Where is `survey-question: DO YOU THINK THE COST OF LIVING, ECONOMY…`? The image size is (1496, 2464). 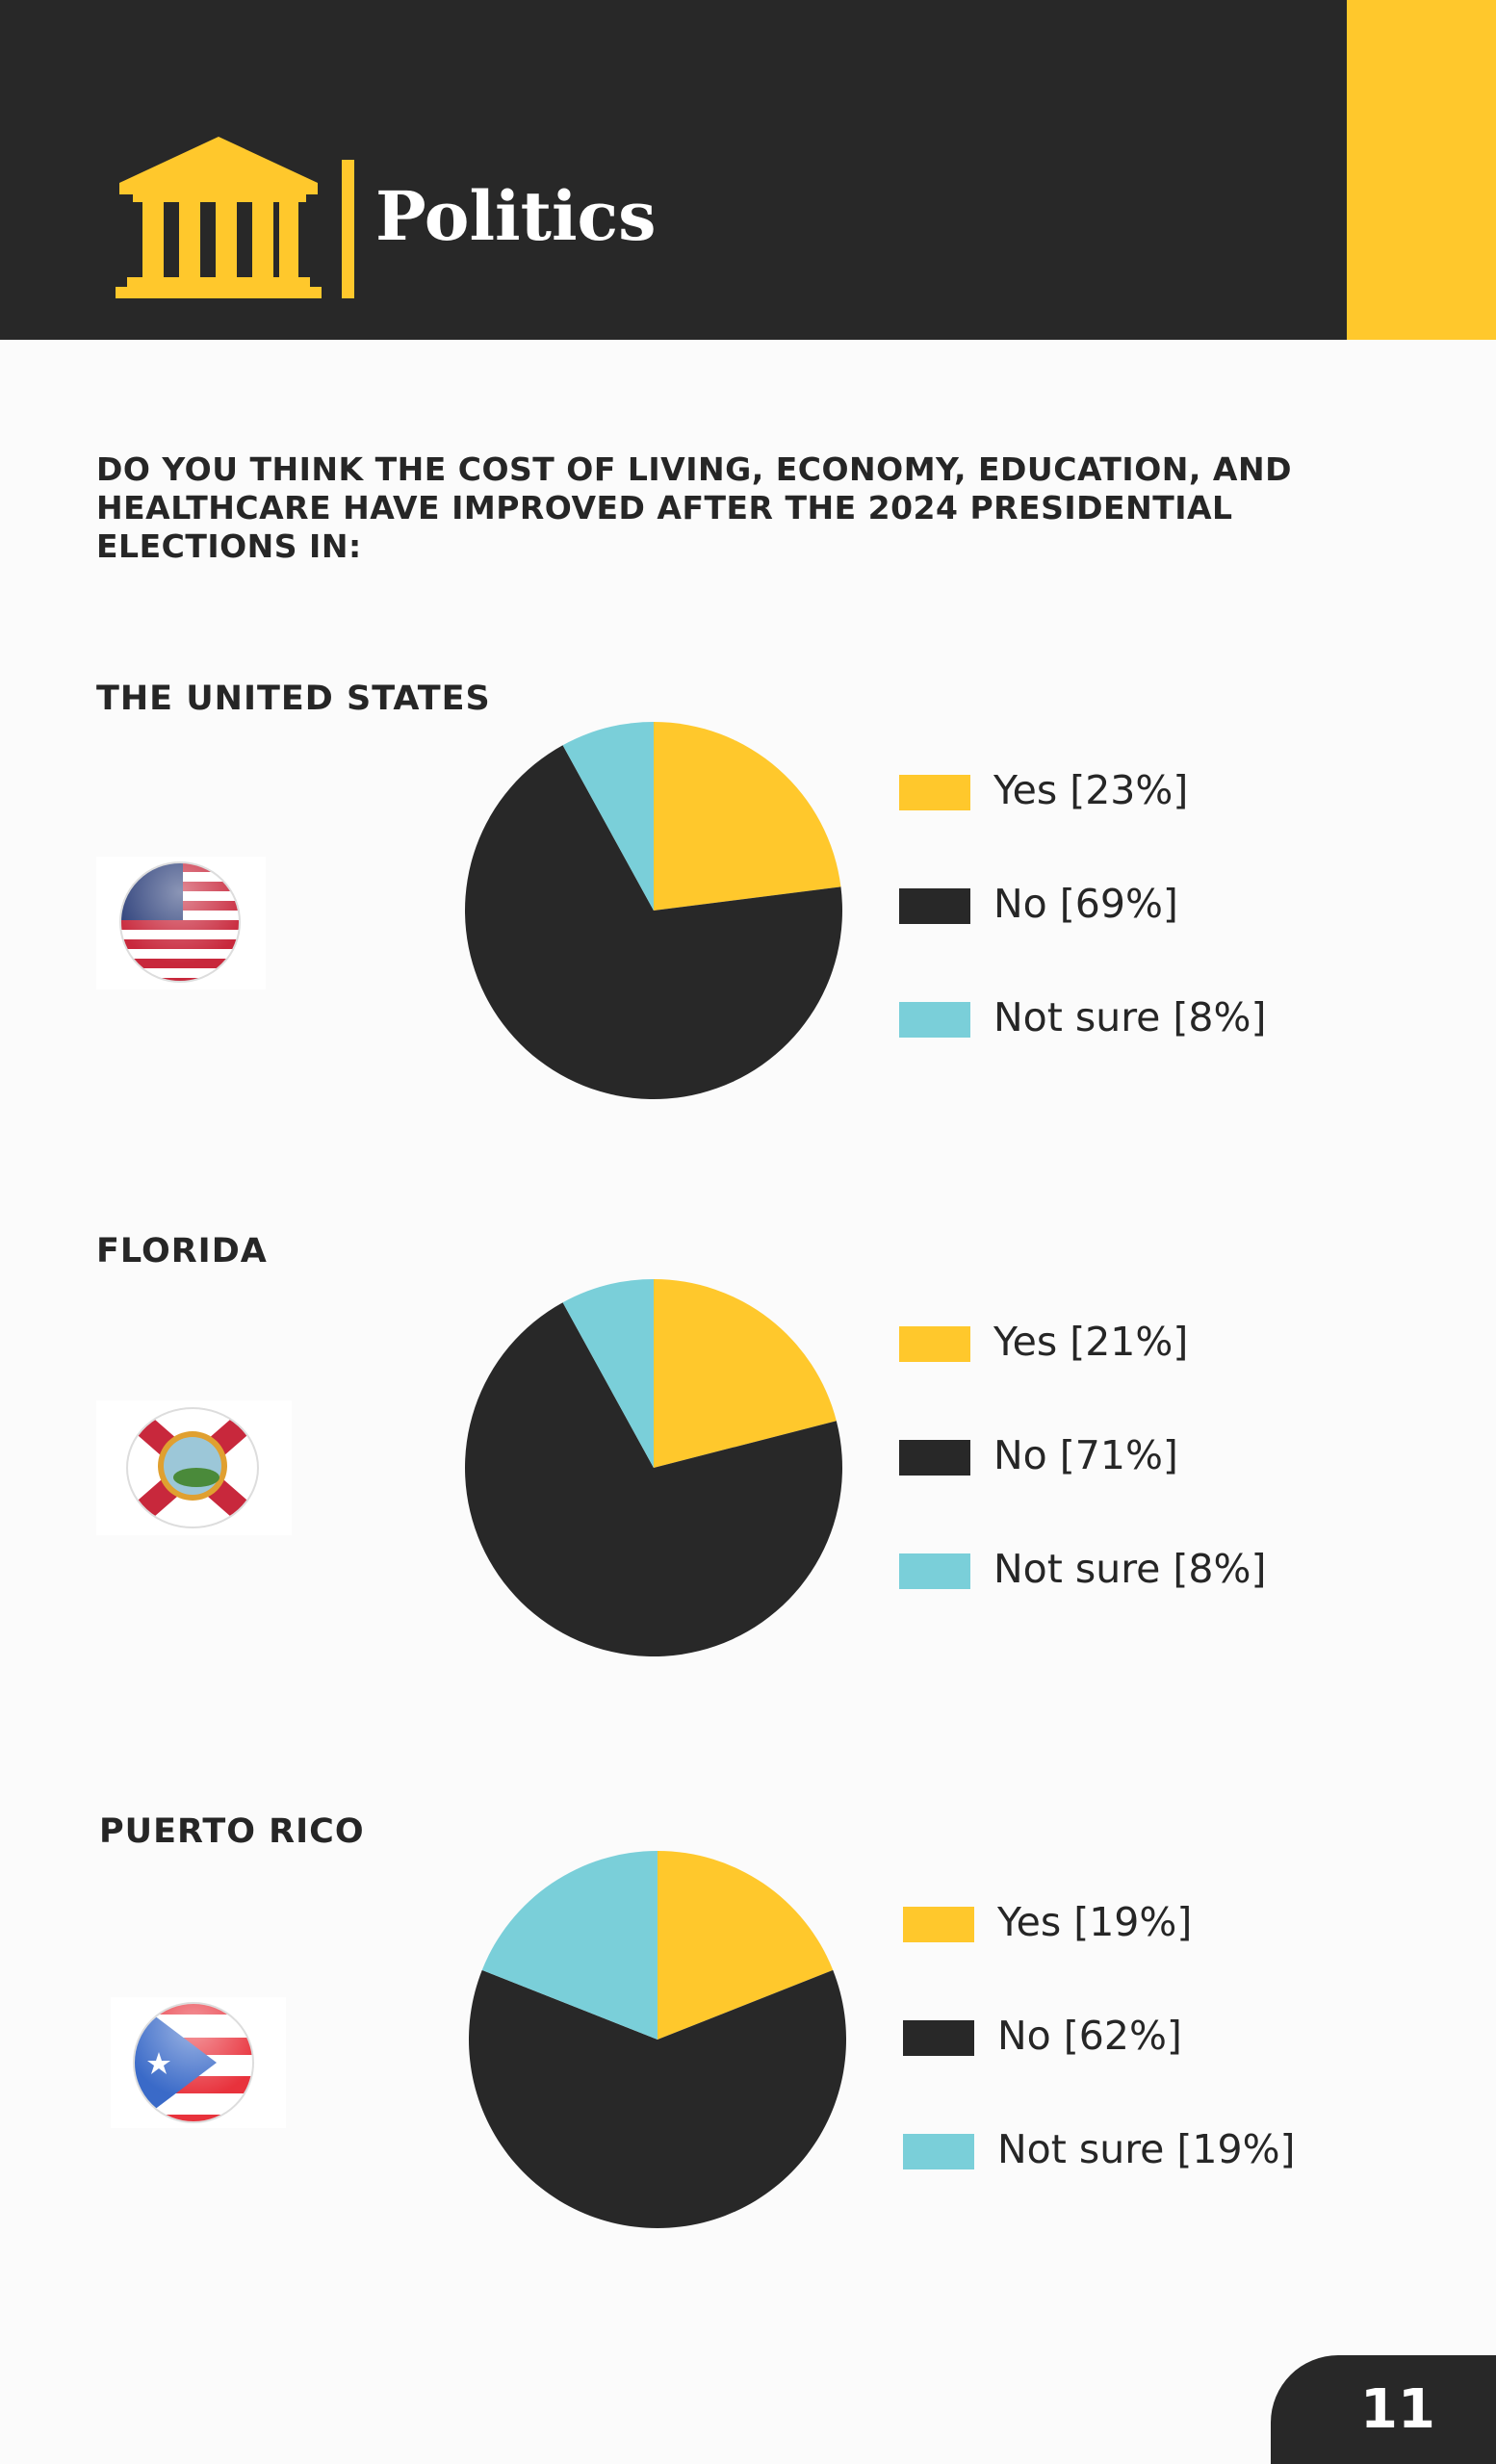 survey-question: DO YOU THINK THE COST OF LIVING, ECONOMY… is located at coordinates (694, 507).